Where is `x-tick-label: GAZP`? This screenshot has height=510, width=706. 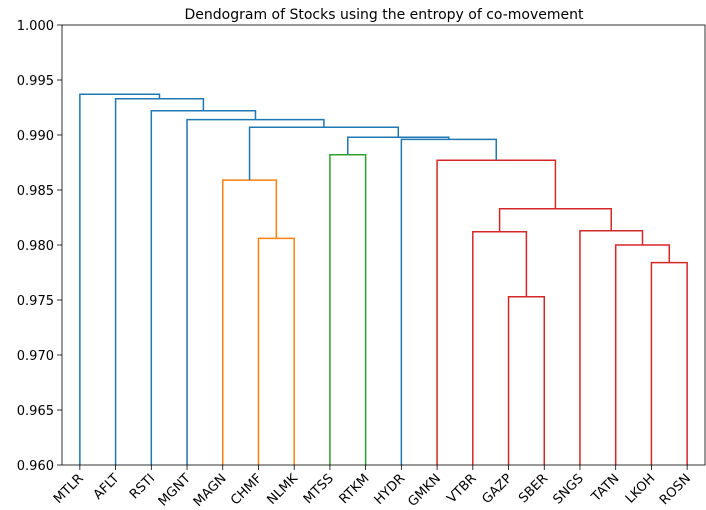
x-tick-label: GAZP is located at coordinates (497, 489).